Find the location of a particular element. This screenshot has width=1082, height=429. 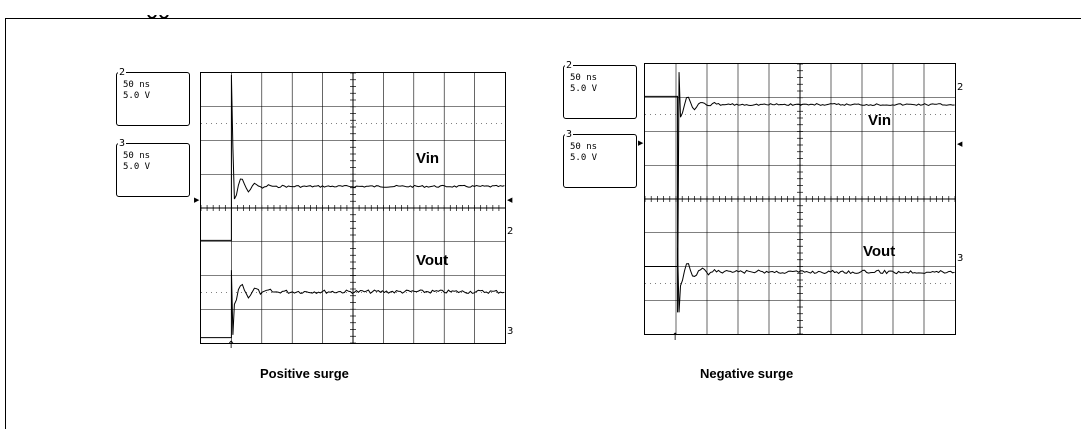

caption-negative-surge: Negative surge is located at coordinates (747, 373).